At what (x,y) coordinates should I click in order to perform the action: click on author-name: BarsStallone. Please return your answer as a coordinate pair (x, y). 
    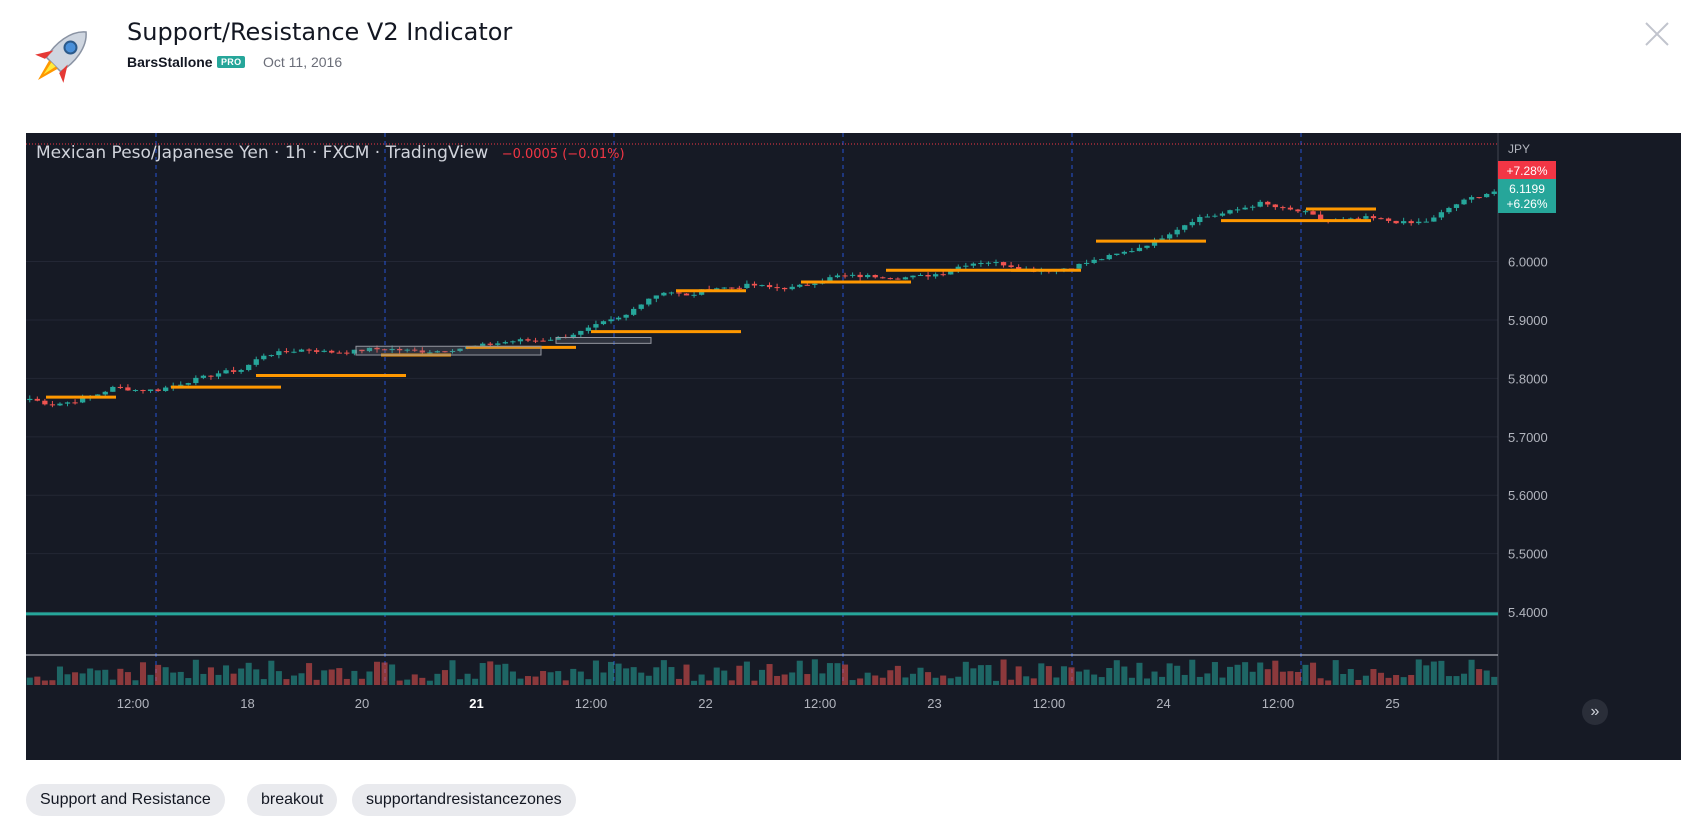
    Looking at the image, I should click on (170, 62).